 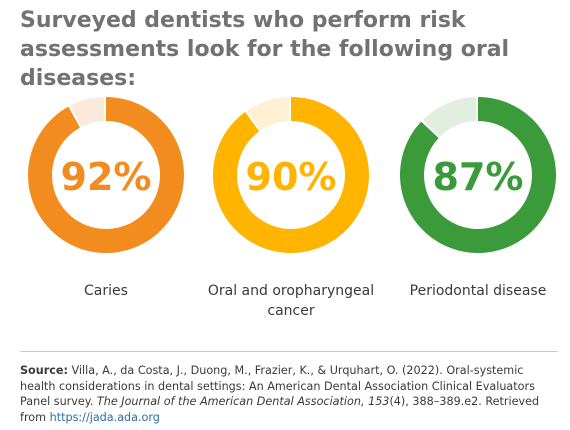 I want to click on donut-value-periodontal: 87%, so click(x=478, y=177).